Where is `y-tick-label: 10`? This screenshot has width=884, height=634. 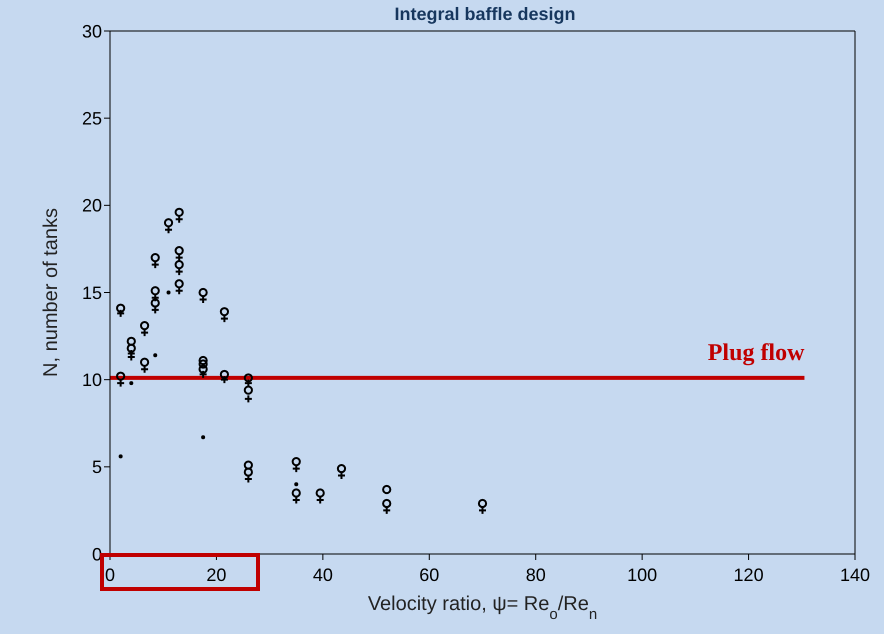
y-tick-label: 10 is located at coordinates (92, 380).